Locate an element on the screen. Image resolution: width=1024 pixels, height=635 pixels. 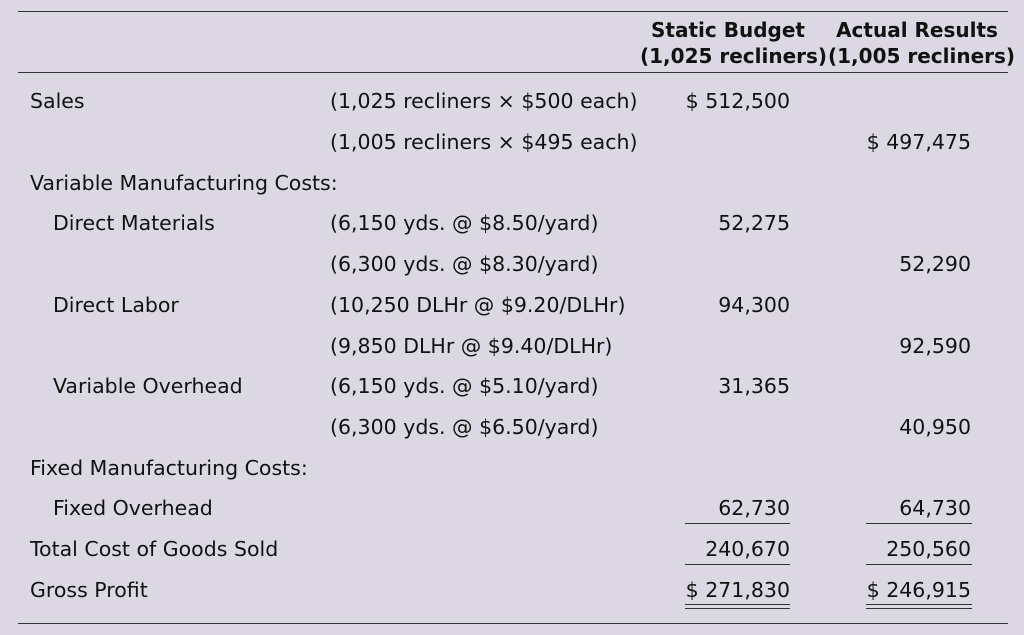
top-rule is located at coordinates (513, 11).